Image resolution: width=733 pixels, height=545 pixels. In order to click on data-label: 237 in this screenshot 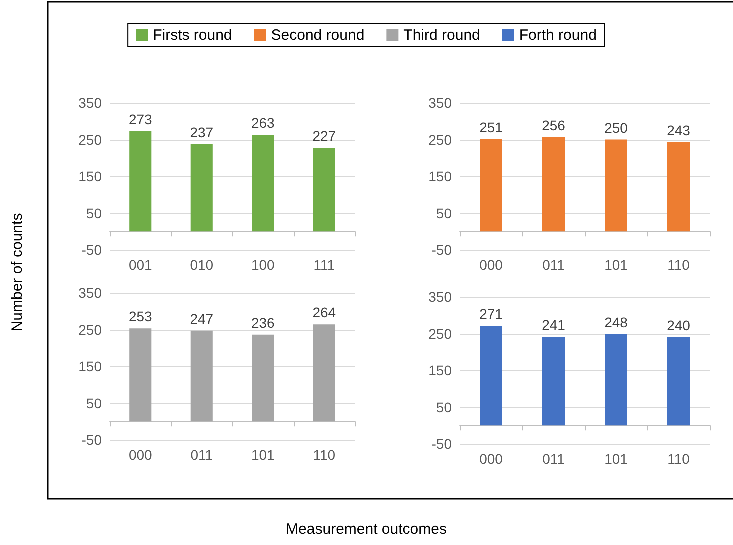, I will do `click(202, 132)`.